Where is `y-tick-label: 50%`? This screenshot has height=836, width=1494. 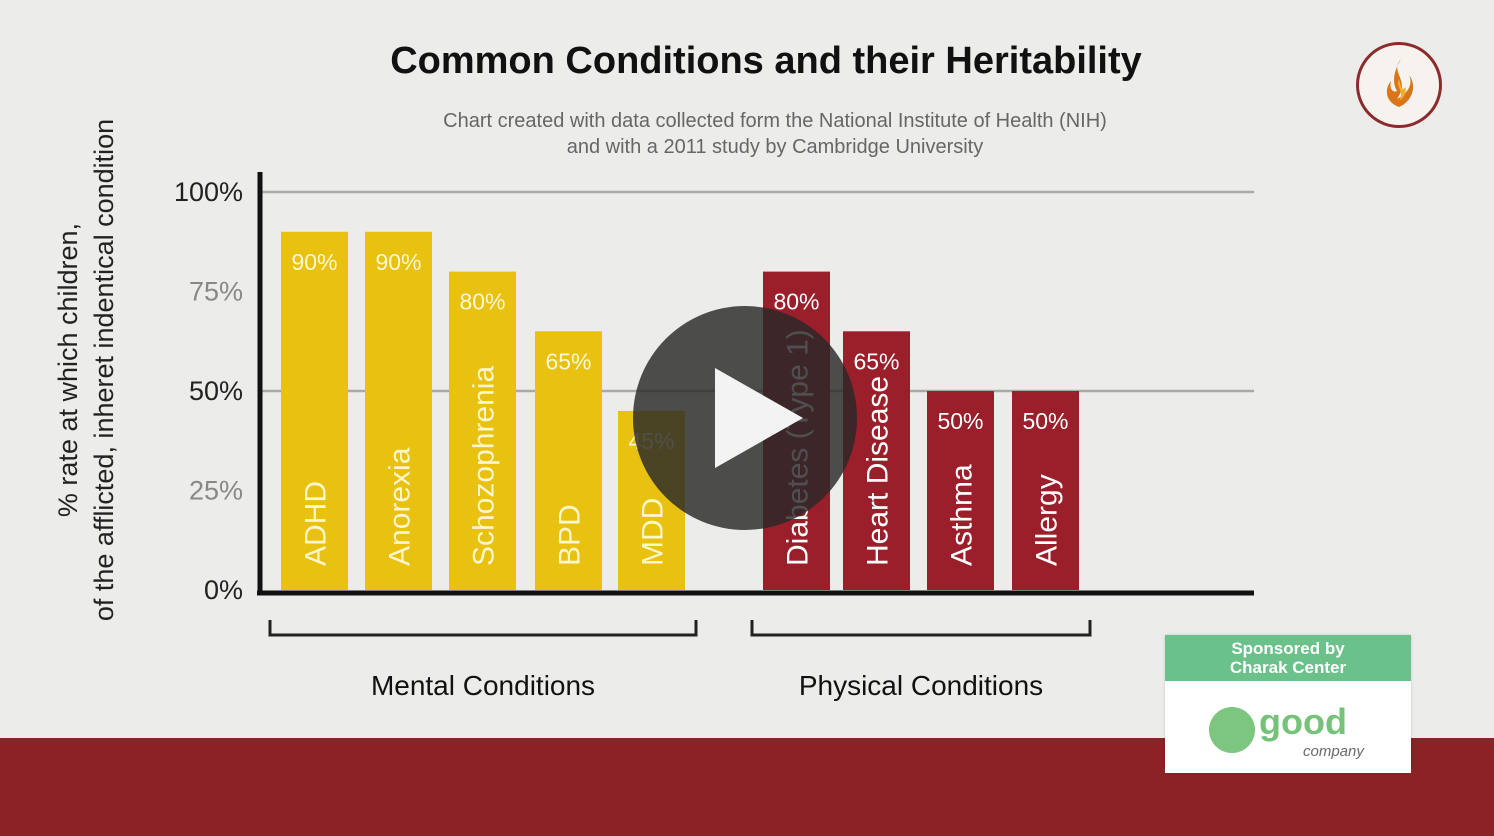
y-tick-label: 50% is located at coordinates (216, 391).